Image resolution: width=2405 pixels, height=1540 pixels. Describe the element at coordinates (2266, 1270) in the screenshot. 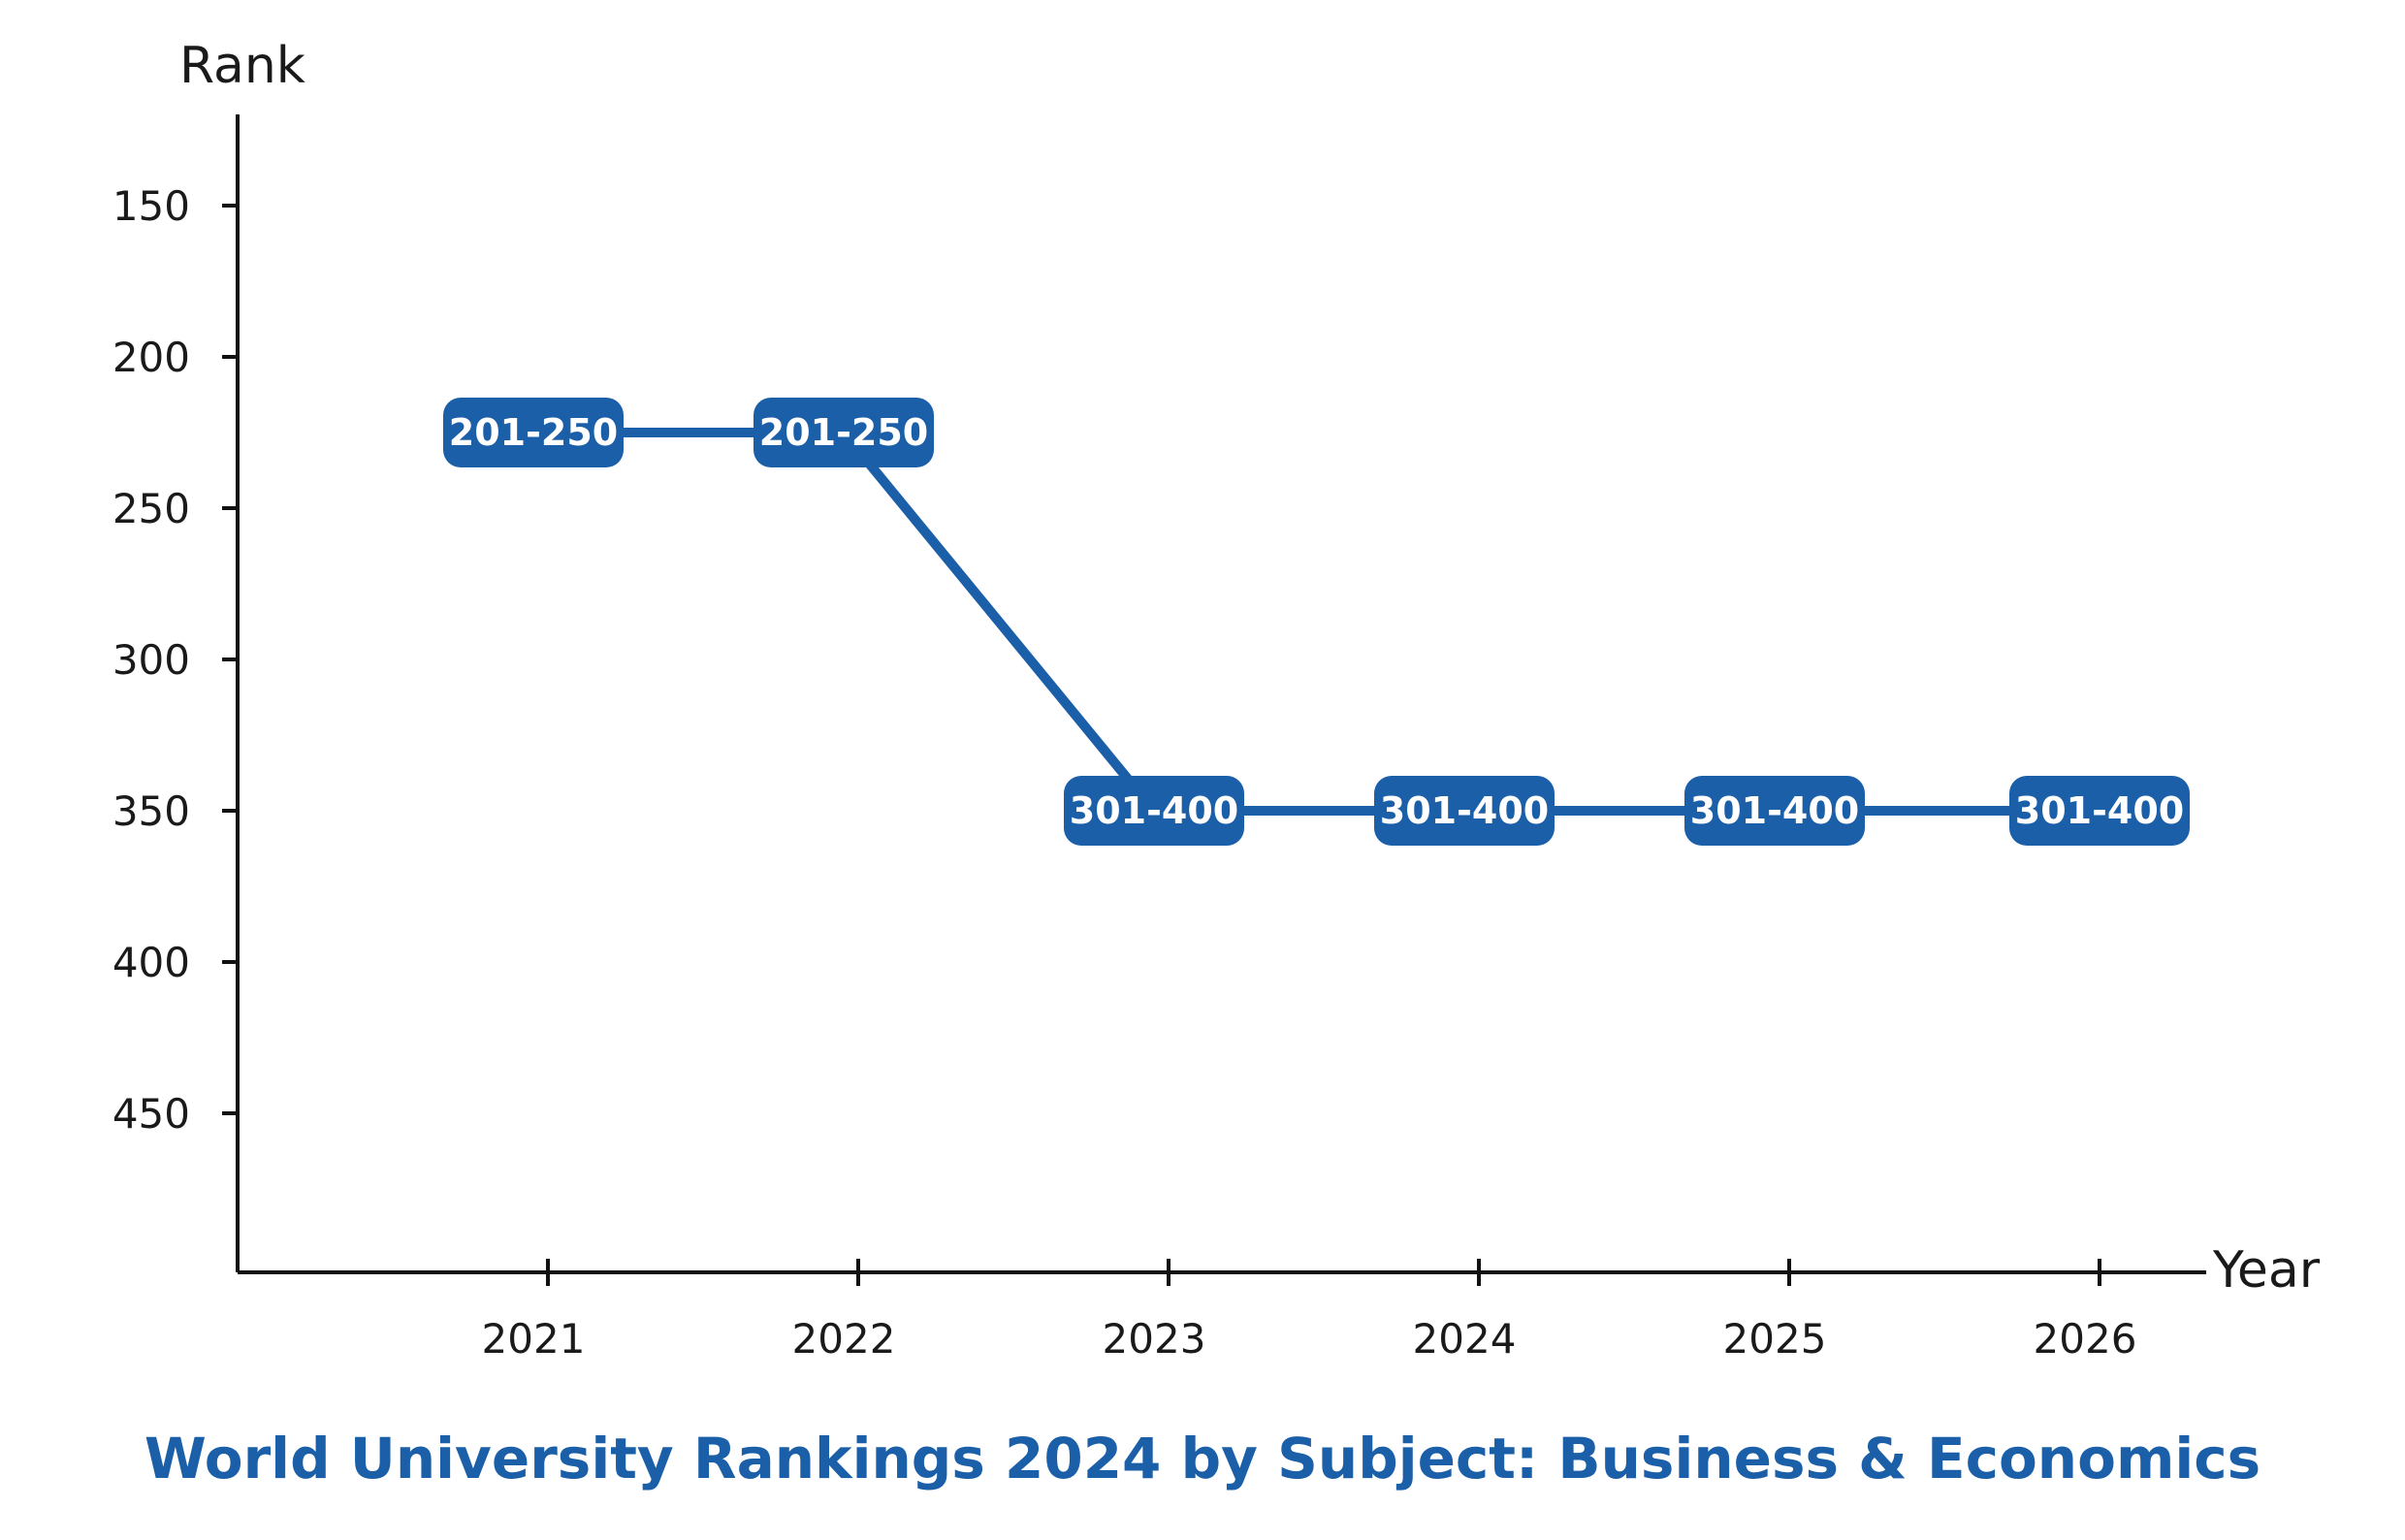

I see `x-axis-title: Year` at that location.